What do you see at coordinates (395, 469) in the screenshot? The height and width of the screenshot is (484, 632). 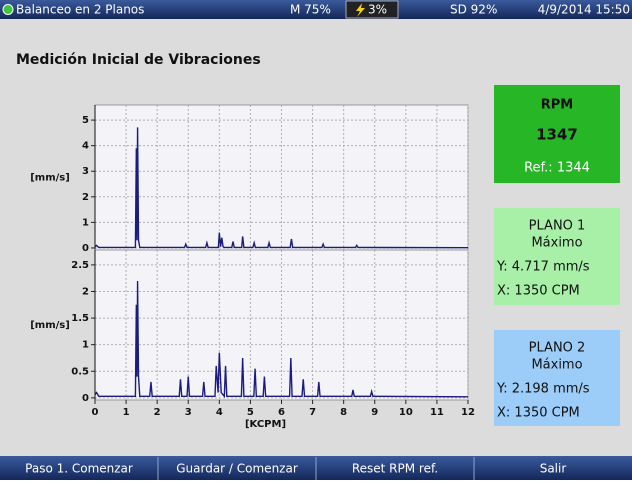 I see `button-label: Reset RPM ref.` at bounding box center [395, 469].